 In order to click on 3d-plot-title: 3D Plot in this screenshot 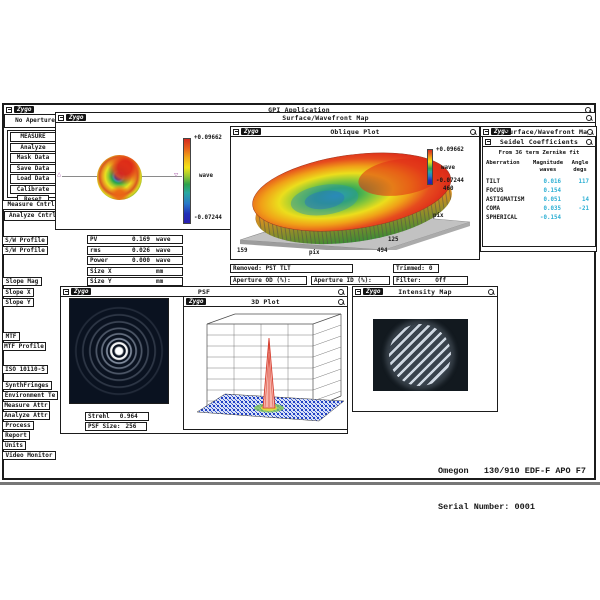, I will do `click(265, 301)`.